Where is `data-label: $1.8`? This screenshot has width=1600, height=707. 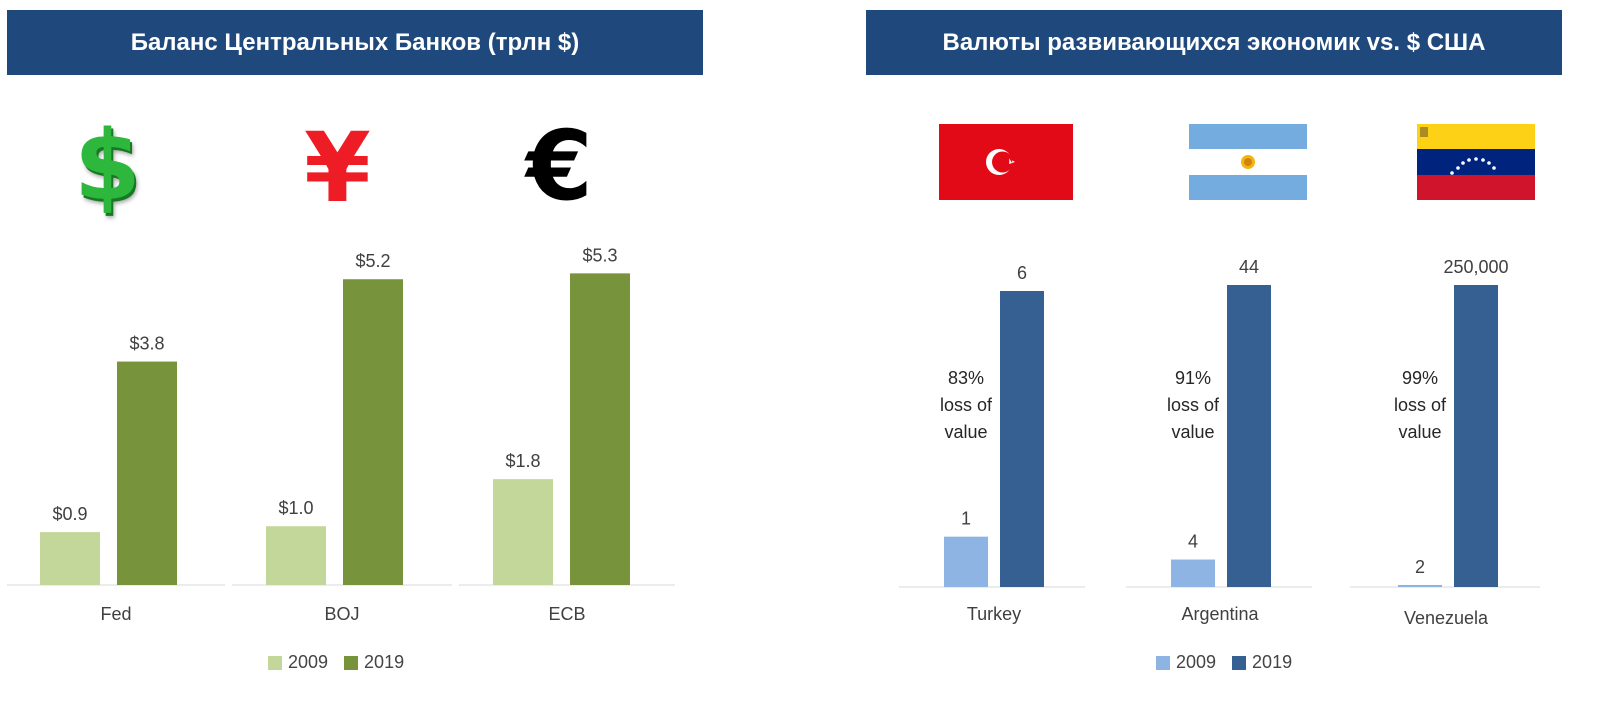 data-label: $1.8 is located at coordinates (522, 461).